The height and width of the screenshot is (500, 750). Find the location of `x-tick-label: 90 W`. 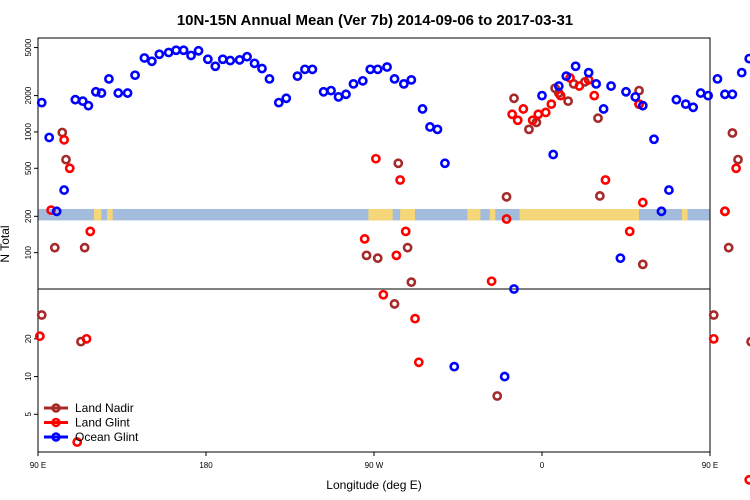

x-tick-label: 90 W is located at coordinates (374, 465).